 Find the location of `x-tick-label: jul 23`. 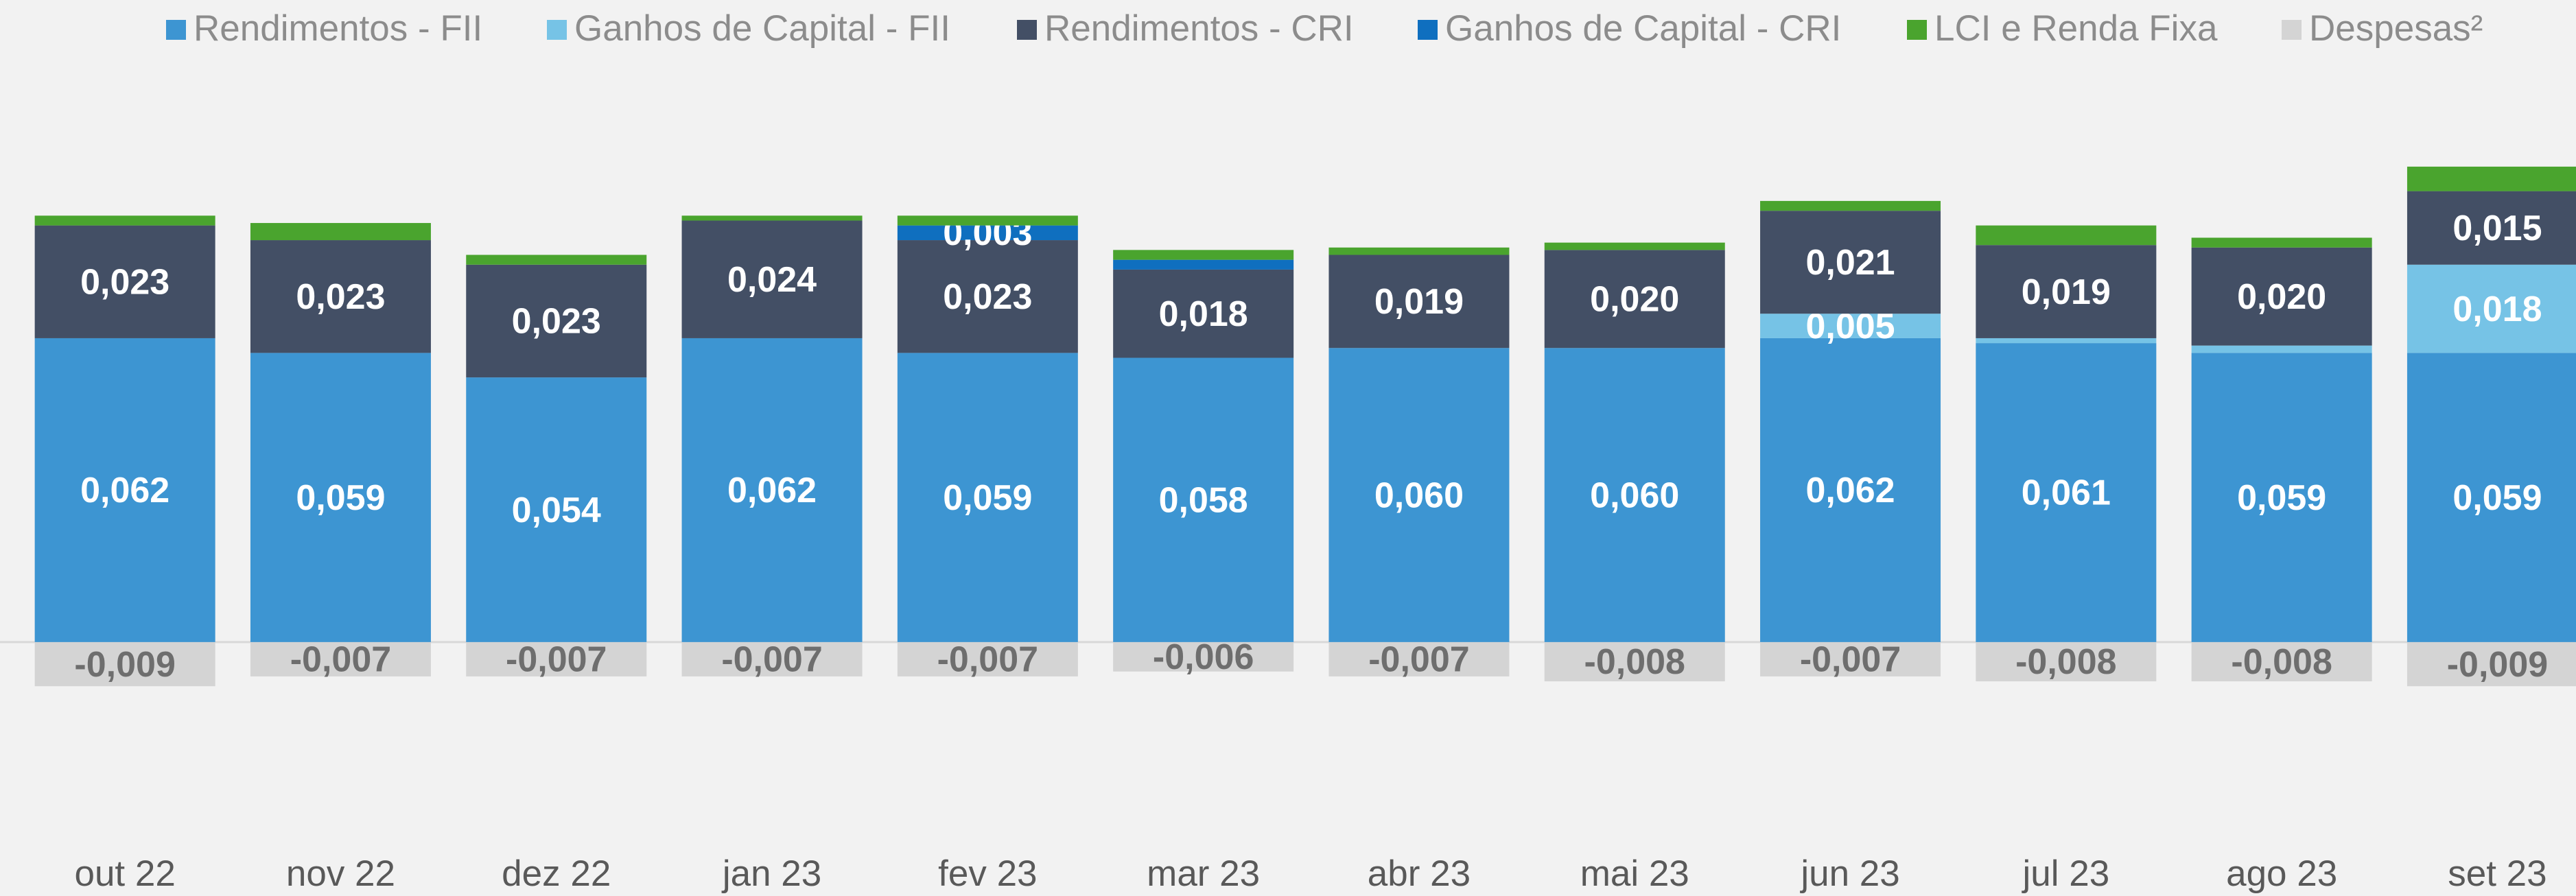

x-tick-label: jul 23 is located at coordinates (2065, 873).